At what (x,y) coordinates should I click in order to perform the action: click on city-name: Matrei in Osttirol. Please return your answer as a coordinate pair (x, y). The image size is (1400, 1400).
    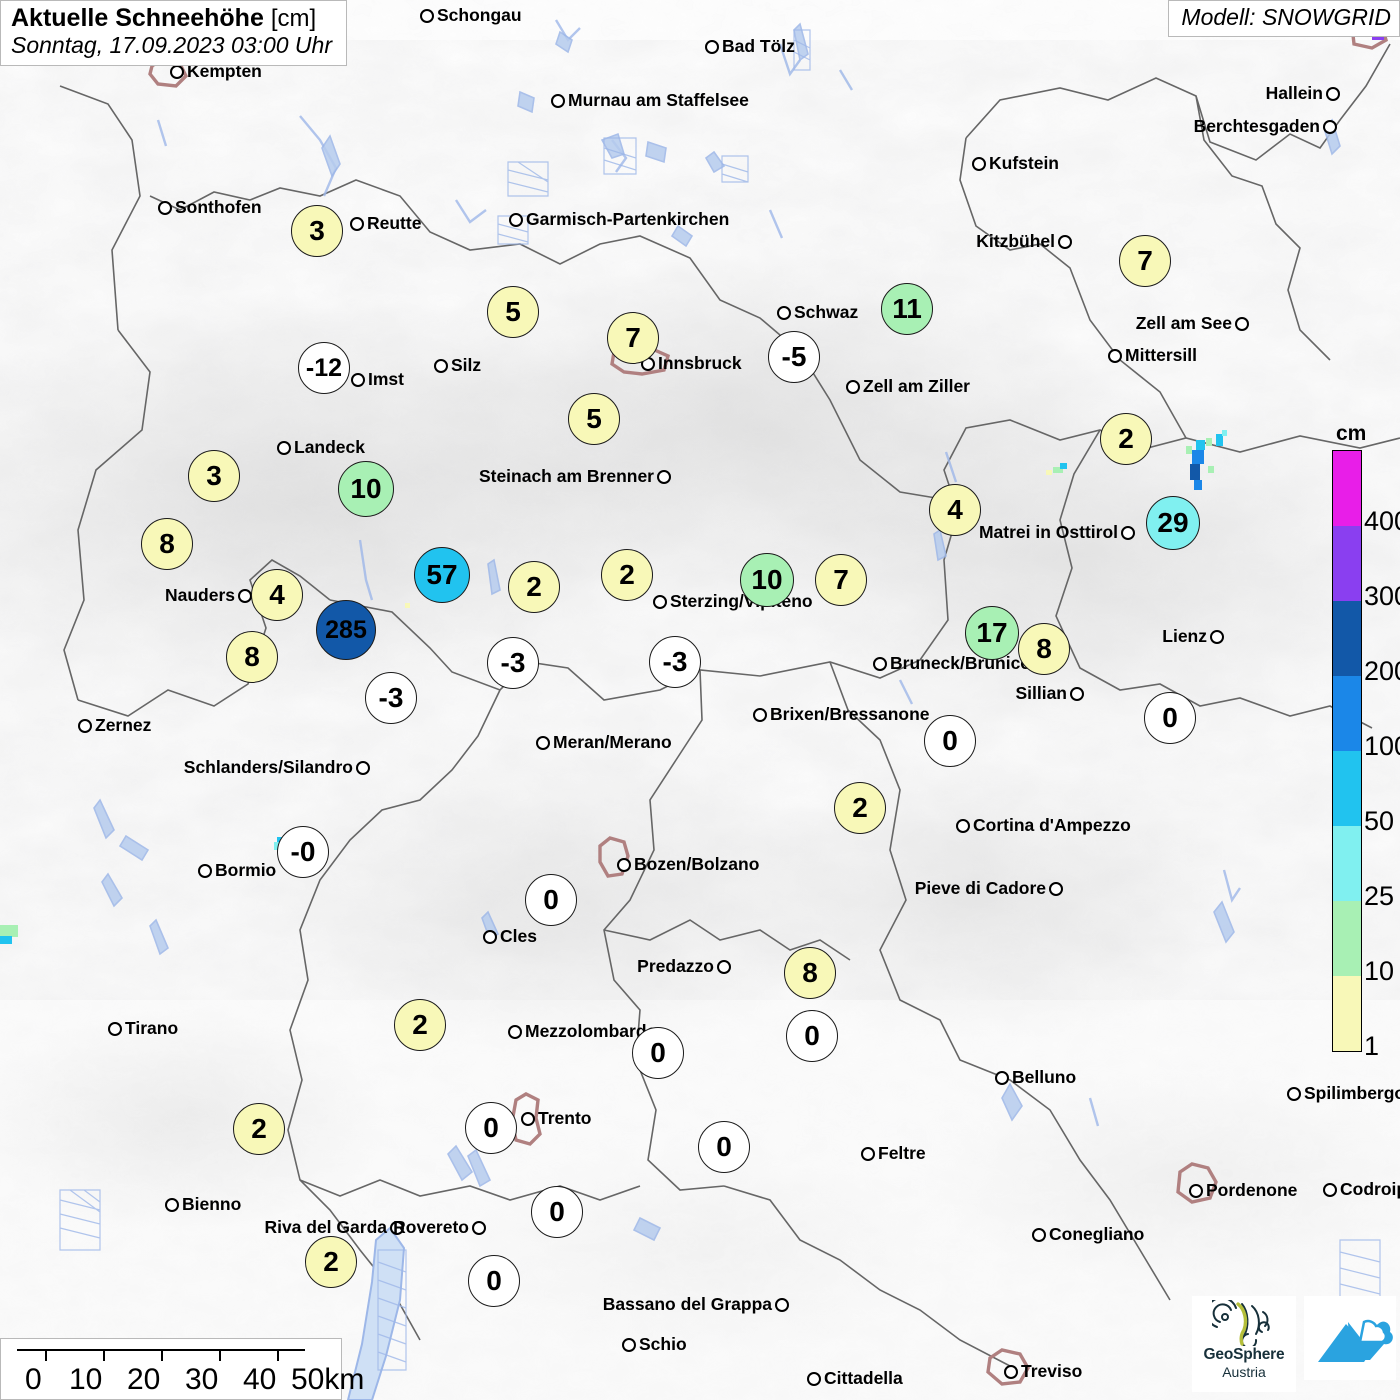
    Looking at the image, I should click on (1048, 532).